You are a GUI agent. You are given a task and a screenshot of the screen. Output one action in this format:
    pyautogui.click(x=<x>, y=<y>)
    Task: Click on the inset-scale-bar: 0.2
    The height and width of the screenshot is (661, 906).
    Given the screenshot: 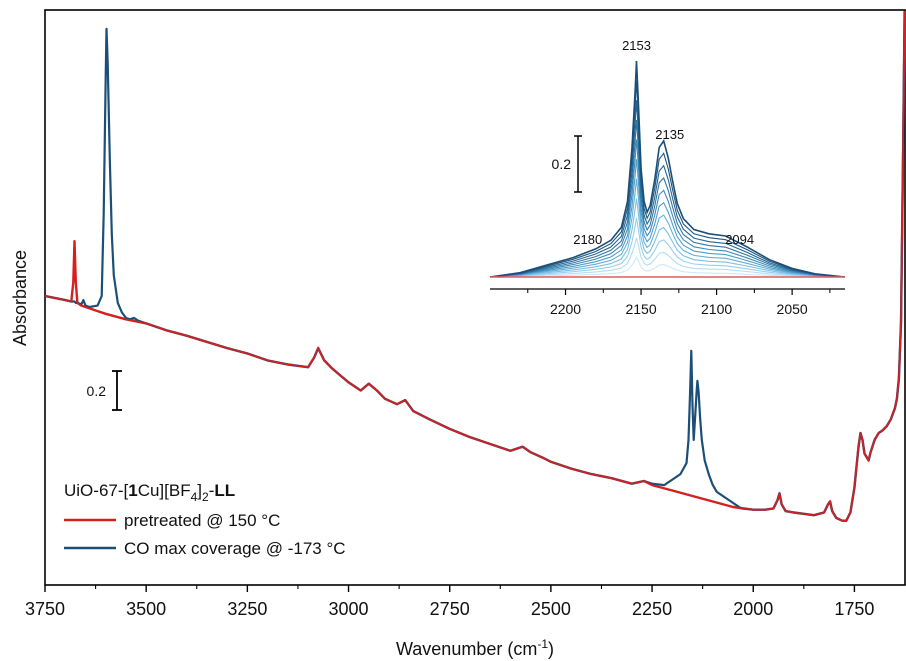 What is the action you would take?
    pyautogui.click(x=567, y=164)
    